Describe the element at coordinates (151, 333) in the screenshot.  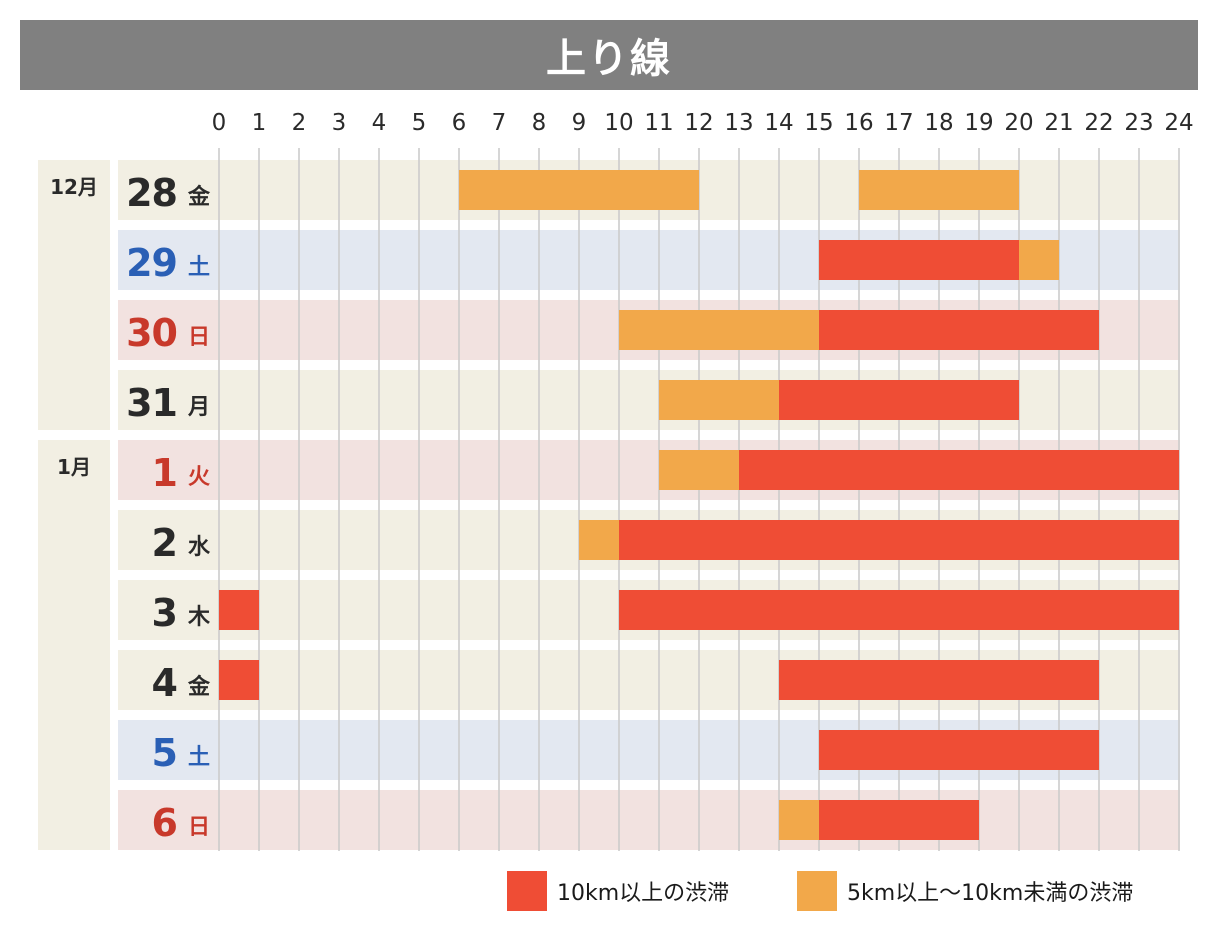
I see `row-day-label-2: 30` at that location.